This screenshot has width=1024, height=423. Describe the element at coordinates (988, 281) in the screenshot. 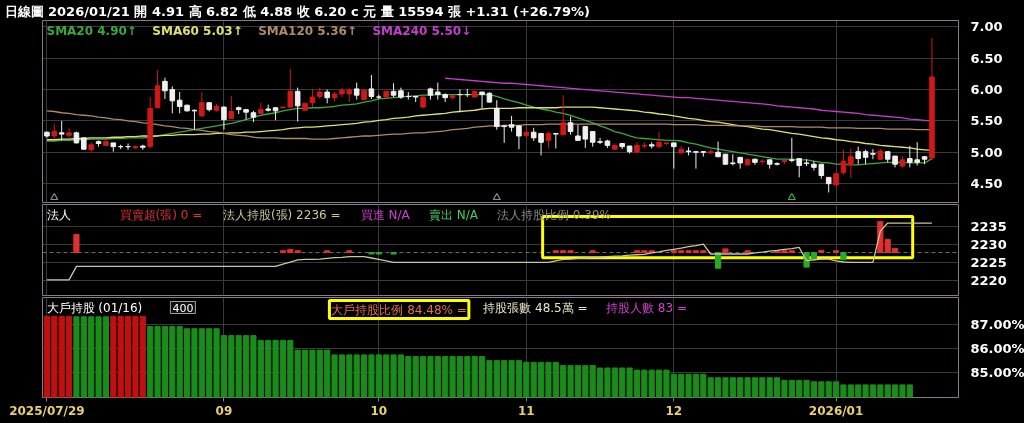

I see `y-tick-label: 2220` at that location.